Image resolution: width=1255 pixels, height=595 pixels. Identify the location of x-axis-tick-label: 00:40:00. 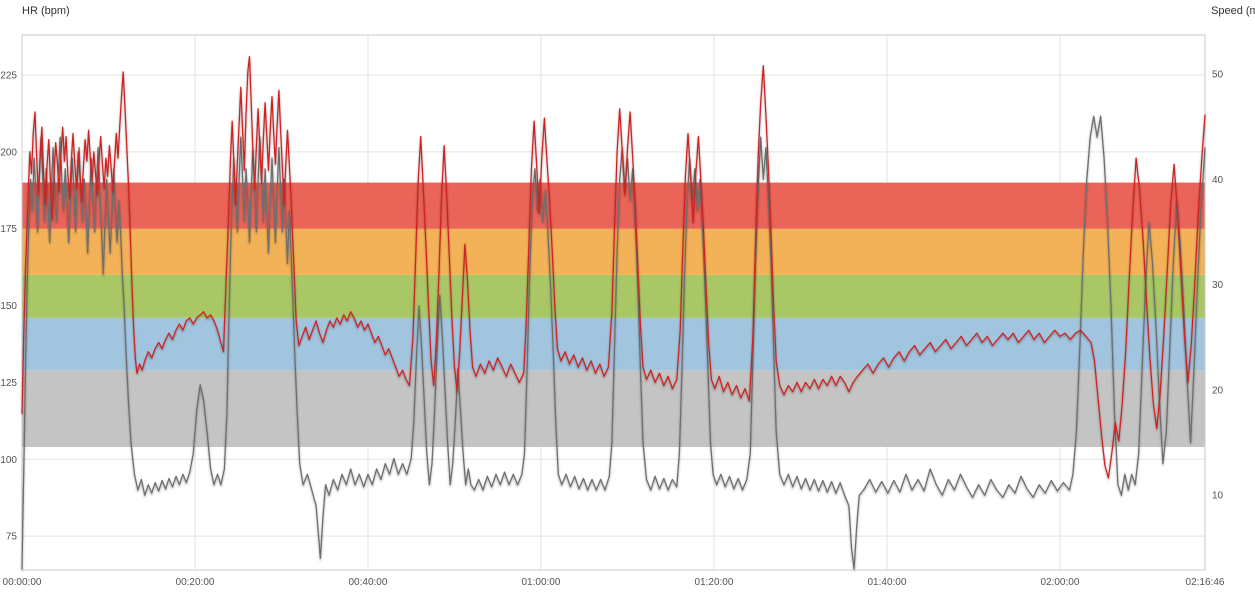
(368, 582).